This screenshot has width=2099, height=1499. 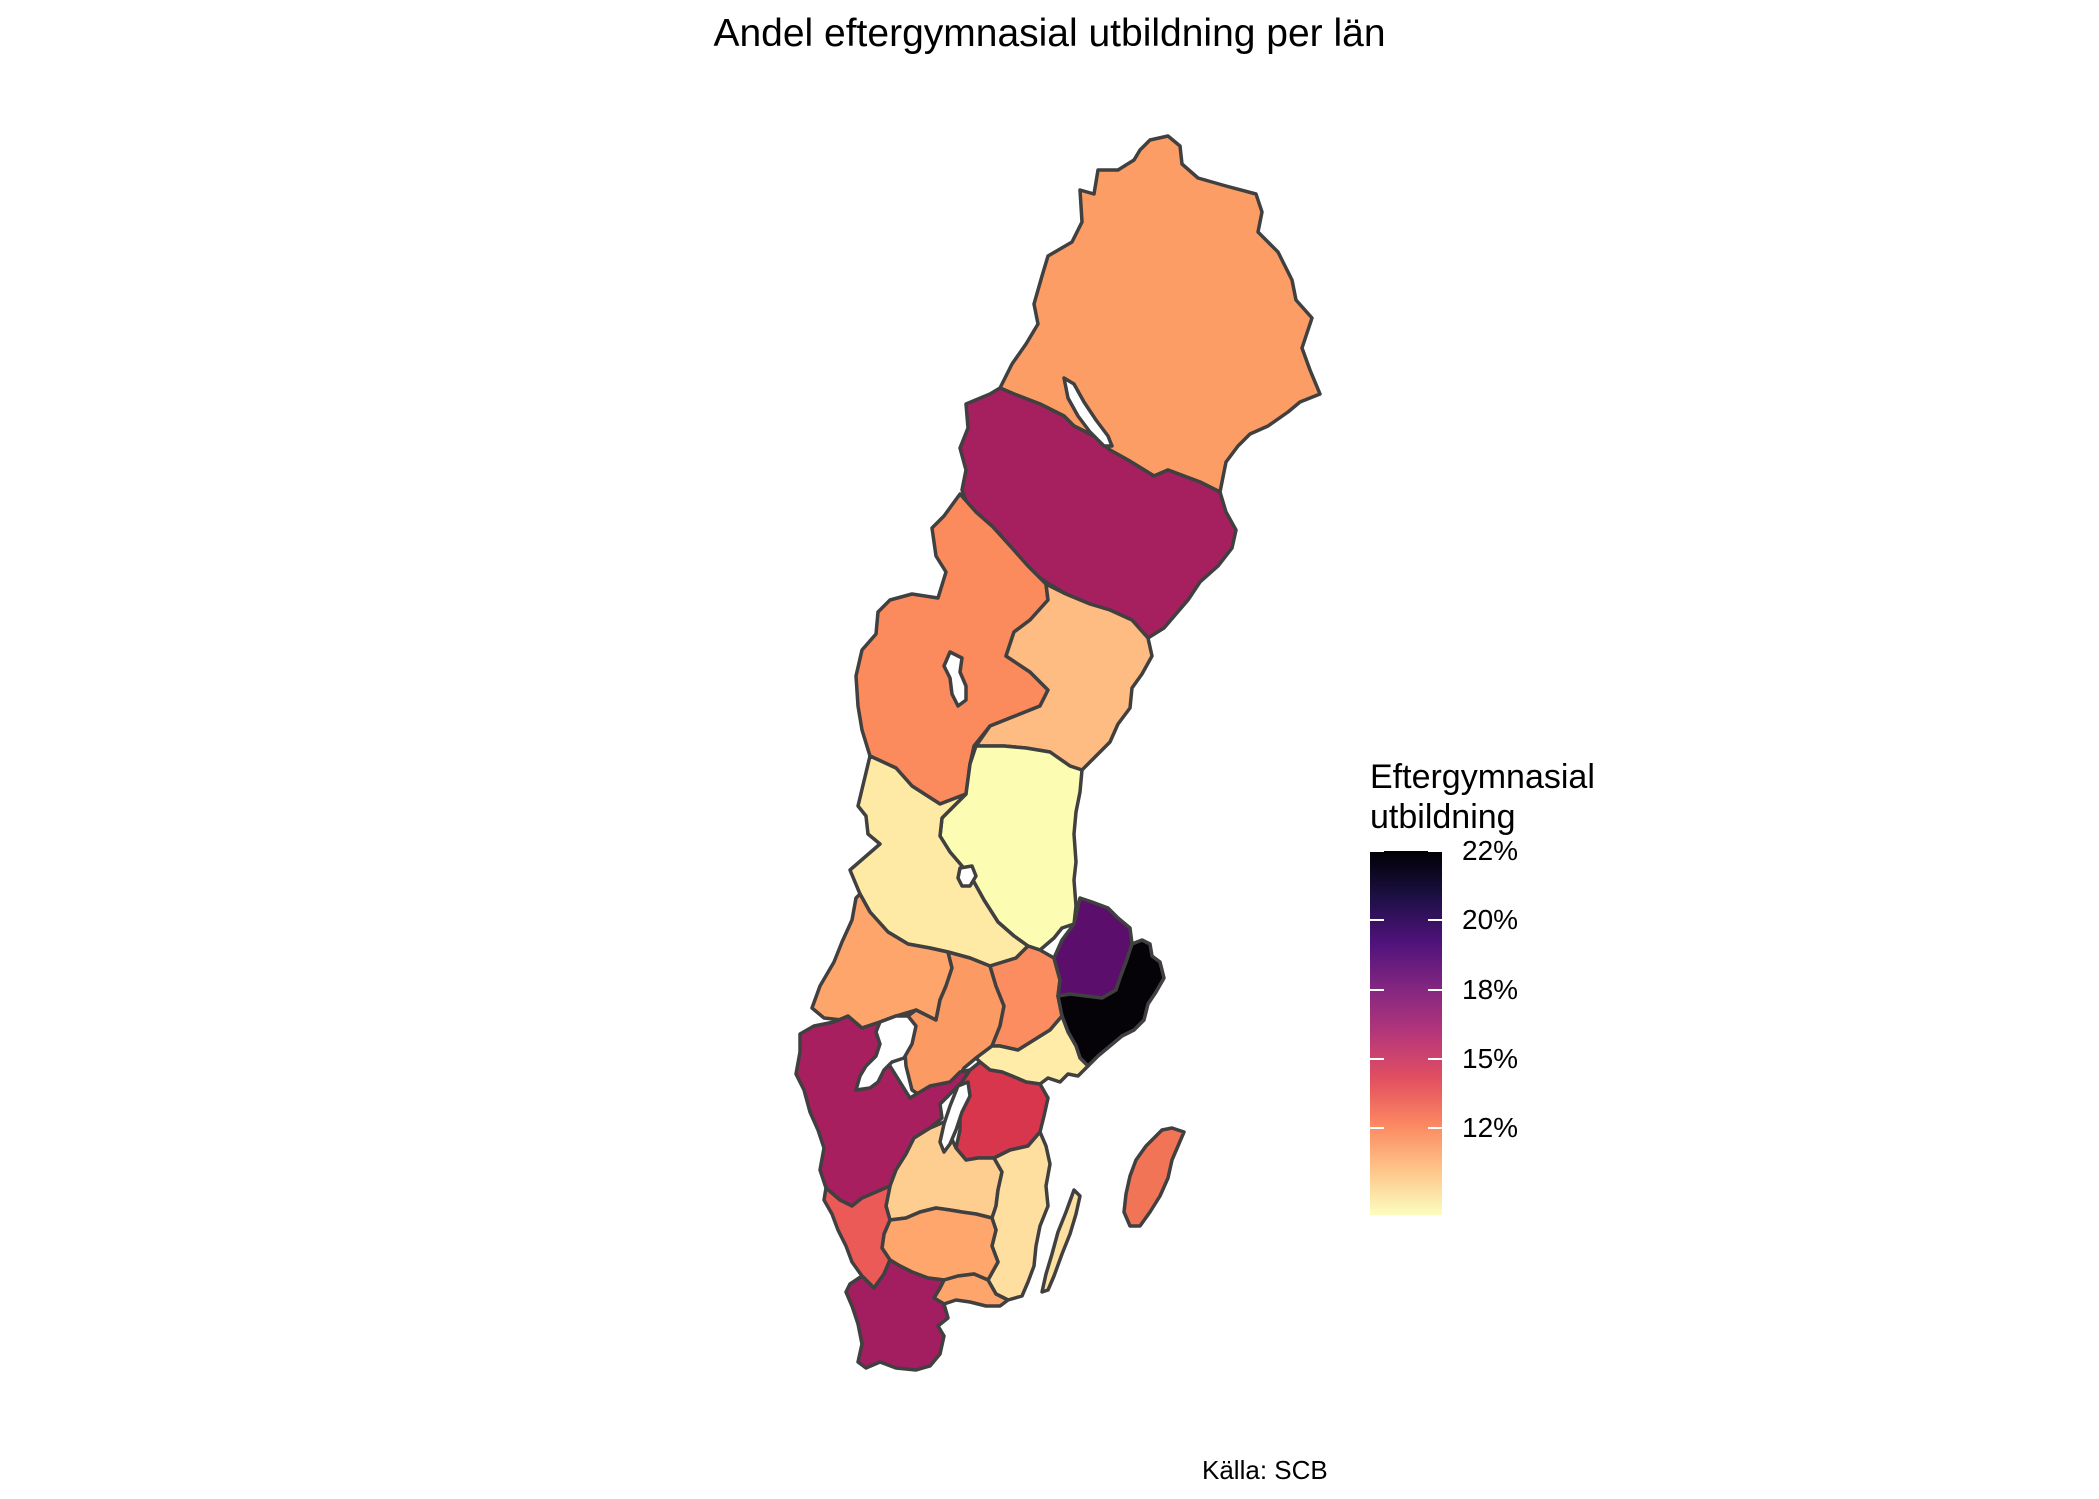 I want to click on legend-colorbar, so click(x=1406, y=1033).